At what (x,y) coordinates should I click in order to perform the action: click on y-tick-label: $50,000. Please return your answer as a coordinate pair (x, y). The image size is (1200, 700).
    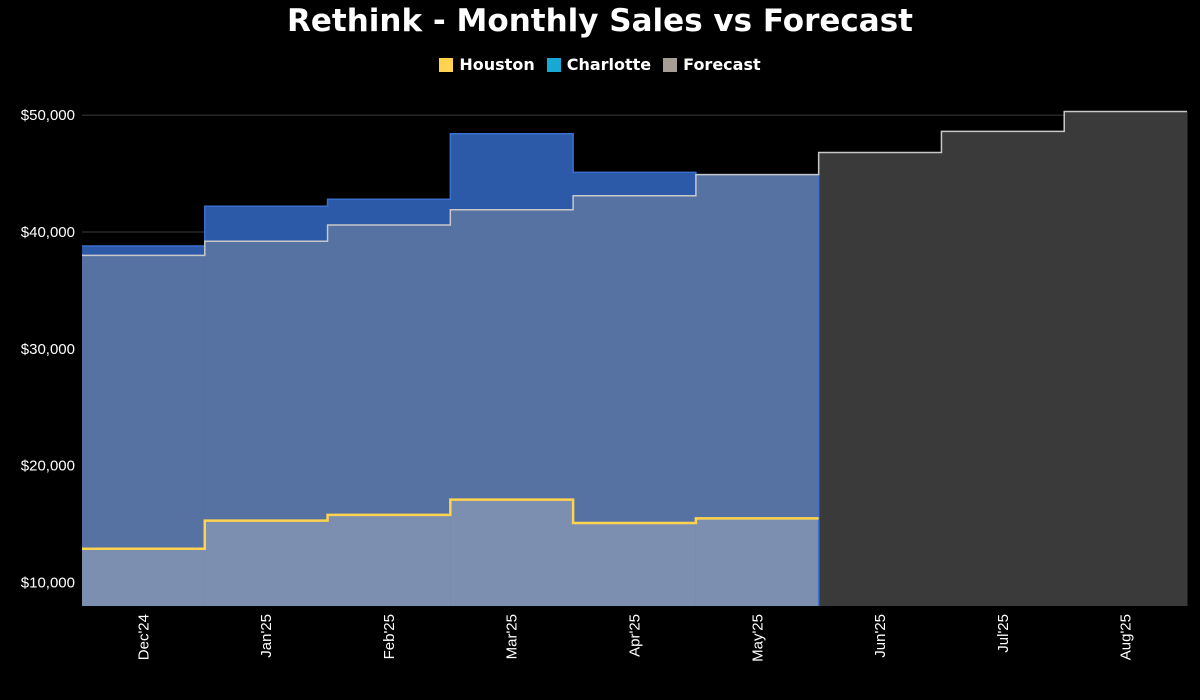
    Looking at the image, I should click on (48, 115).